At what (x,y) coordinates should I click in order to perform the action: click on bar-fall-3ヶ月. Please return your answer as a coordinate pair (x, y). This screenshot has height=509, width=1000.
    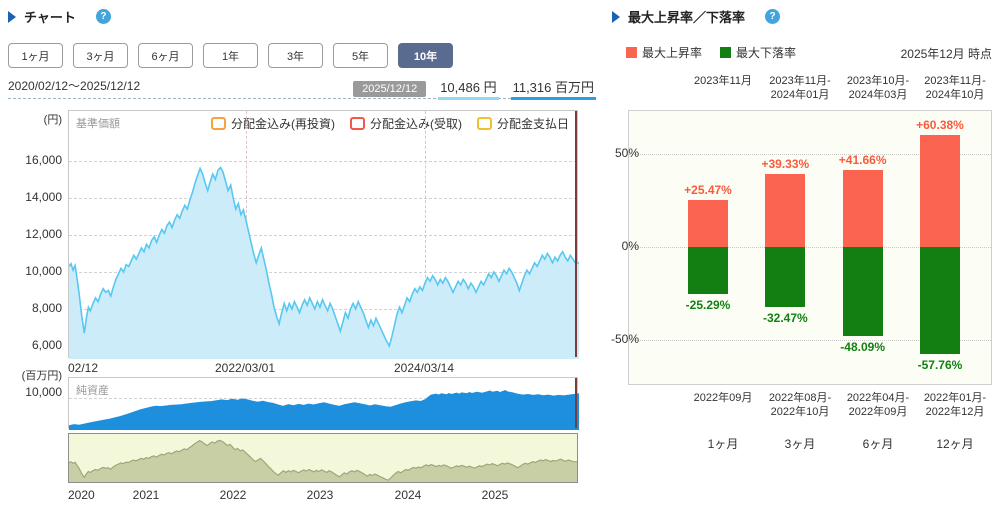
    Looking at the image, I should click on (785, 277).